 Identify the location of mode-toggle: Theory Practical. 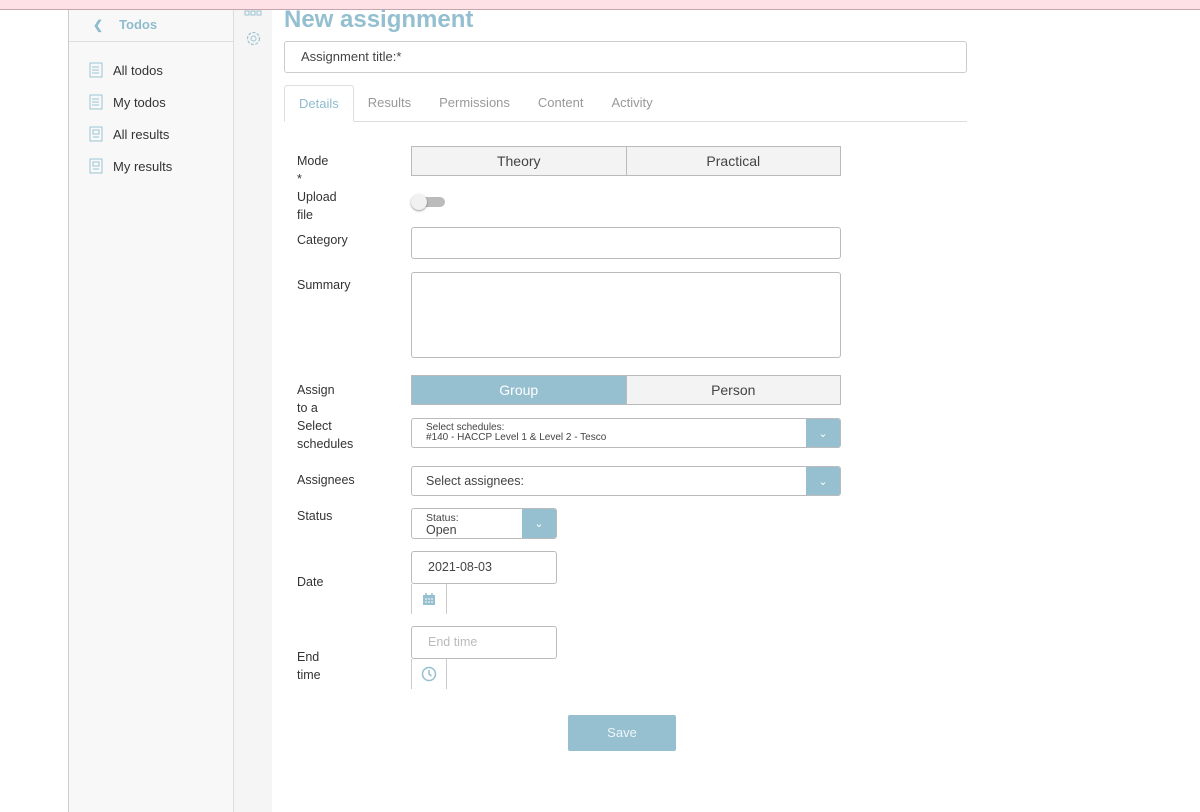
(626, 161).